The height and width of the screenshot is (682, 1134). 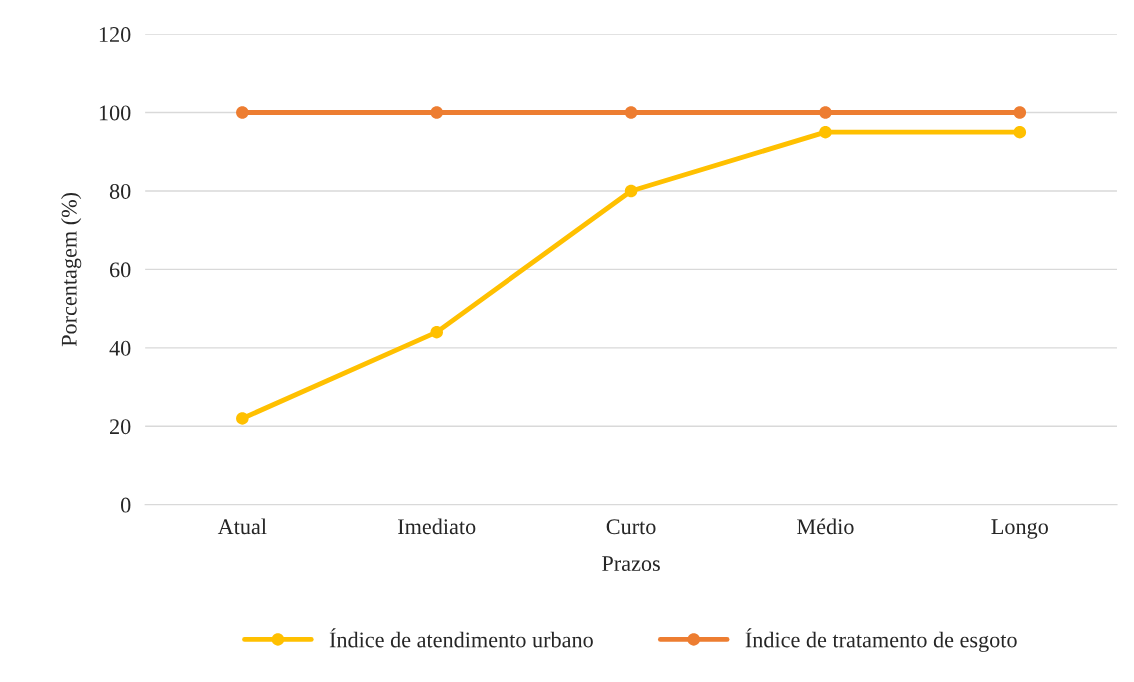 What do you see at coordinates (115, 35) in the screenshot?
I see `y-tick-label: 120` at bounding box center [115, 35].